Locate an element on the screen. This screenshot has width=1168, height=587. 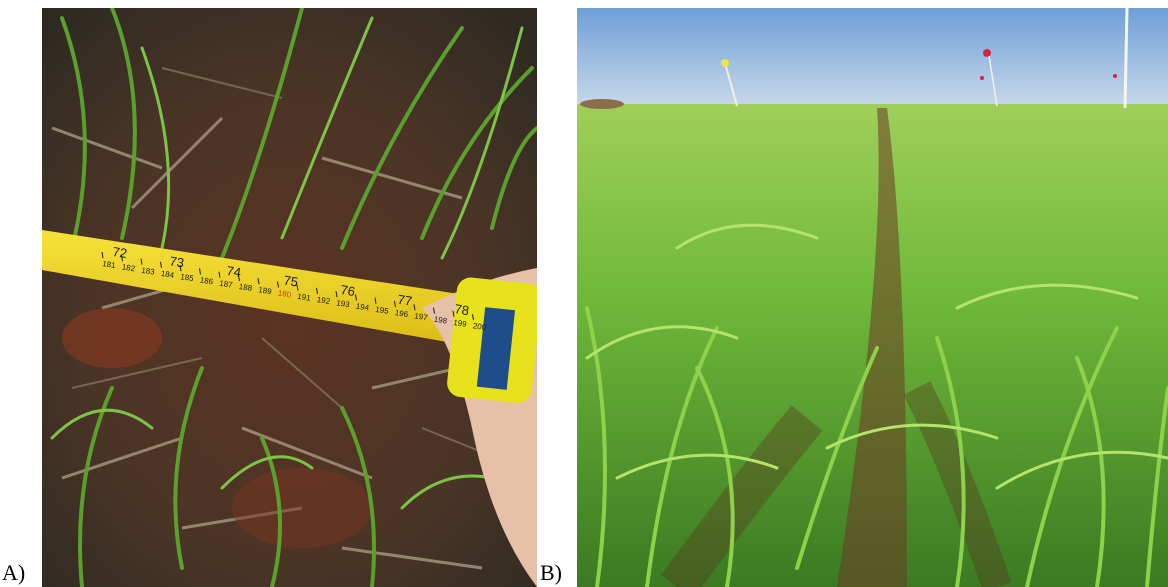
tape-cm-mark: 186 is located at coordinates (206, 280).